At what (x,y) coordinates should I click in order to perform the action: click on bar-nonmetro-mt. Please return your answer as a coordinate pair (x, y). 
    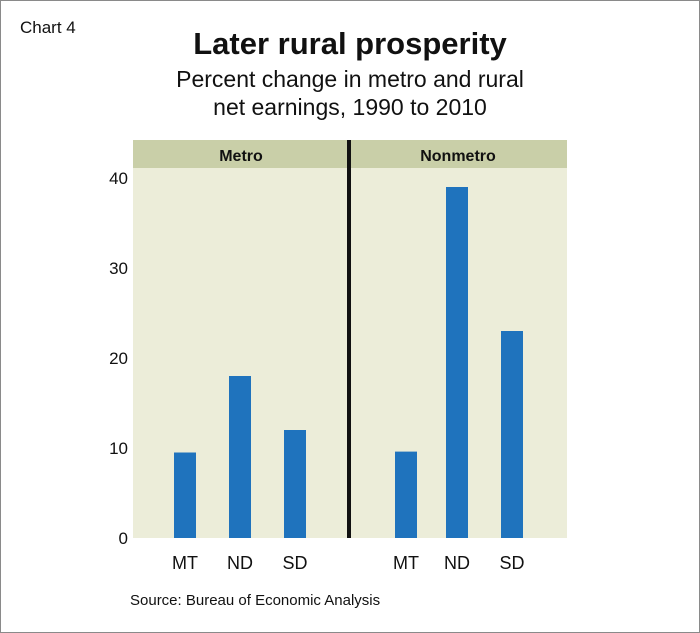
    Looking at the image, I should click on (406, 494).